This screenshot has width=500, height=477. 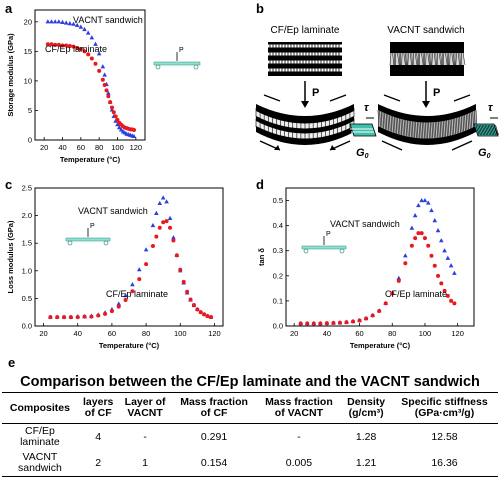 What do you see at coordinates (113, 211) in the screenshot?
I see `series-label: VACNT sandwich` at bounding box center [113, 211].